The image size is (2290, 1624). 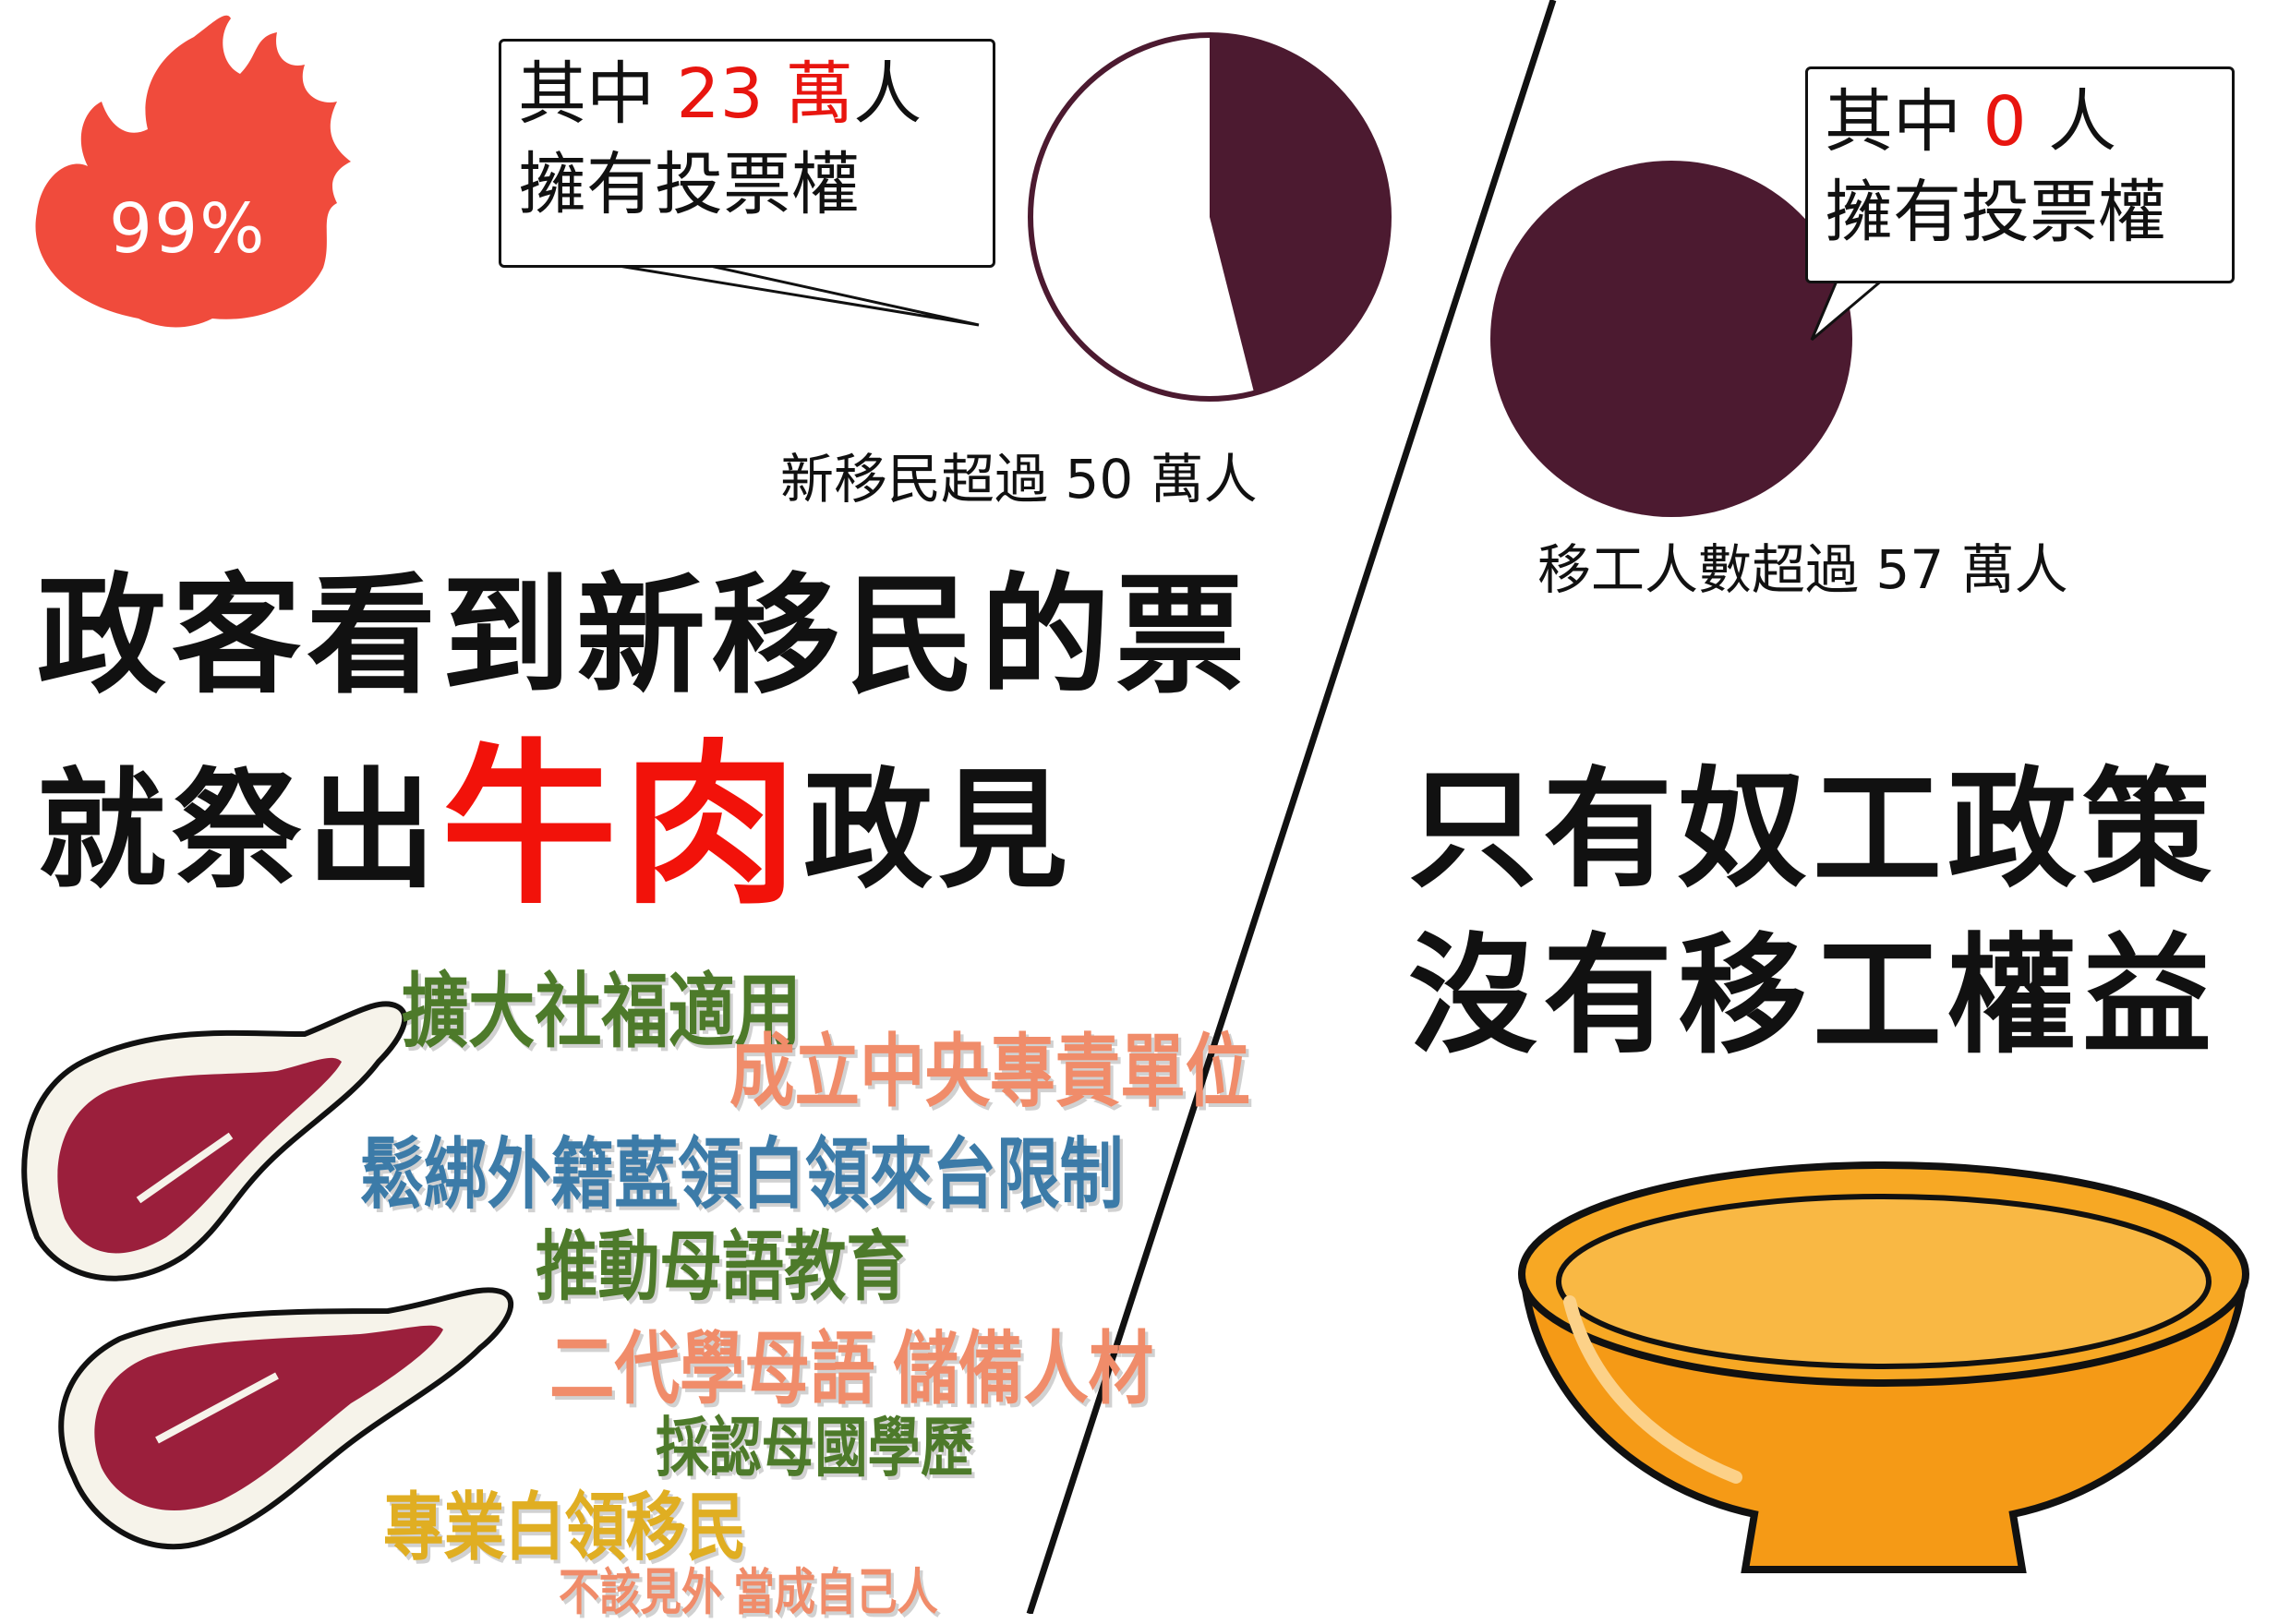 I want to click on left-callout-number: 23 萬, so click(x=765, y=94).